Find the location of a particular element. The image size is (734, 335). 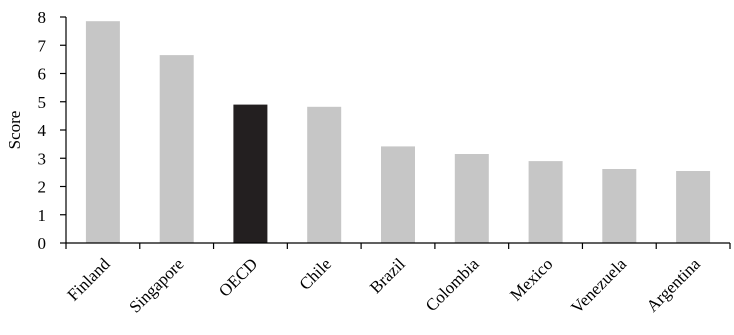

bar-brazil is located at coordinates (398, 194).